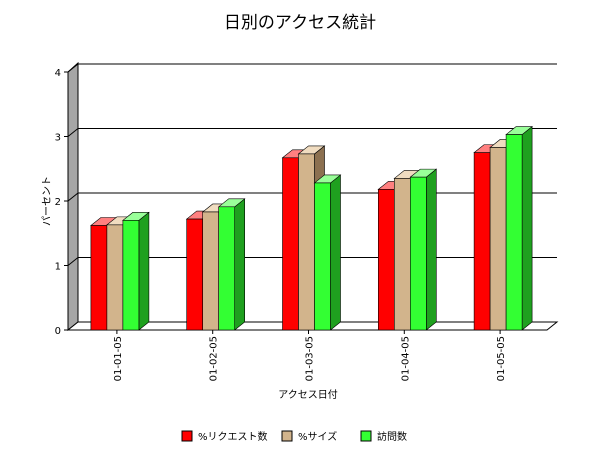 This screenshot has width=600, height=450. What do you see at coordinates (300, 23) in the screenshot?
I see `chart-title: 日別のアクセス統計` at bounding box center [300, 23].